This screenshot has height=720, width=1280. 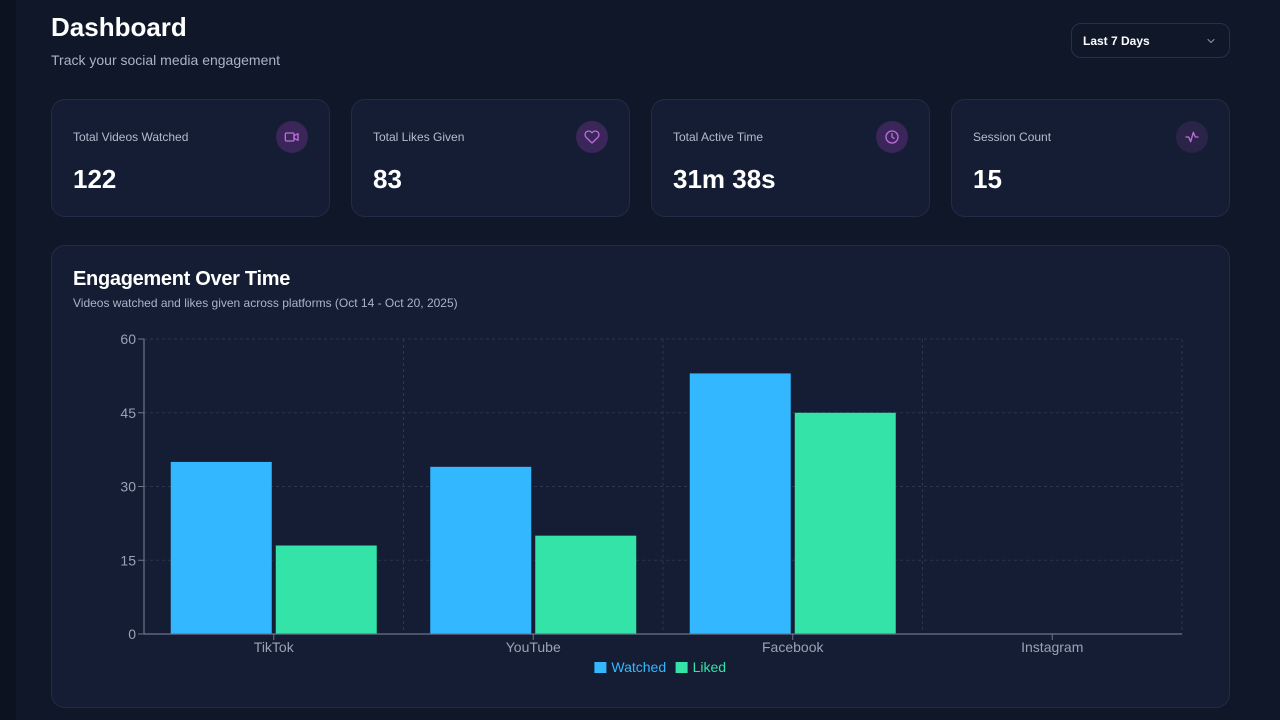 I want to click on y-axis-tick-label: 0, so click(x=132, y=634).